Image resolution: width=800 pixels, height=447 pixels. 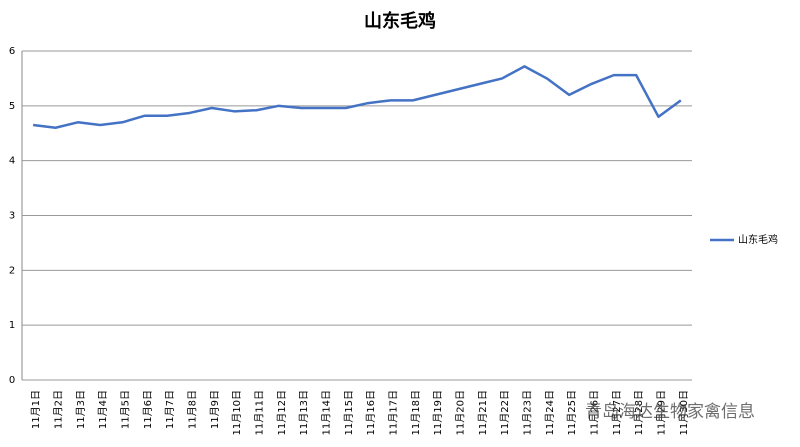 What do you see at coordinates (684, 412) in the screenshot?
I see `x-tick-label: 11月30日` at bounding box center [684, 412].